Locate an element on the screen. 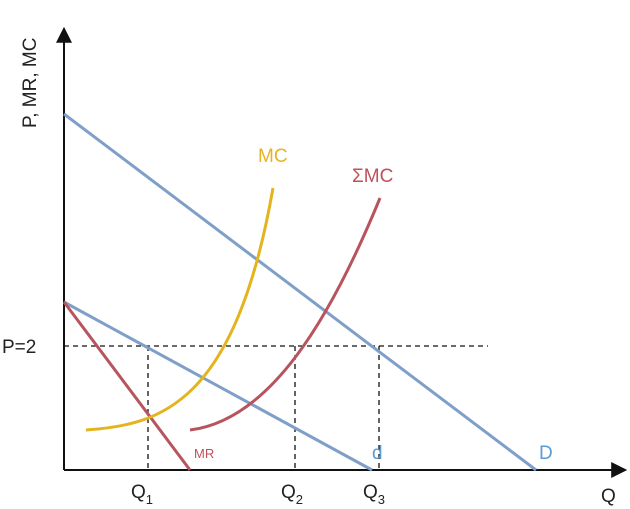  q1-tick-label: Q1 is located at coordinates (142, 494).